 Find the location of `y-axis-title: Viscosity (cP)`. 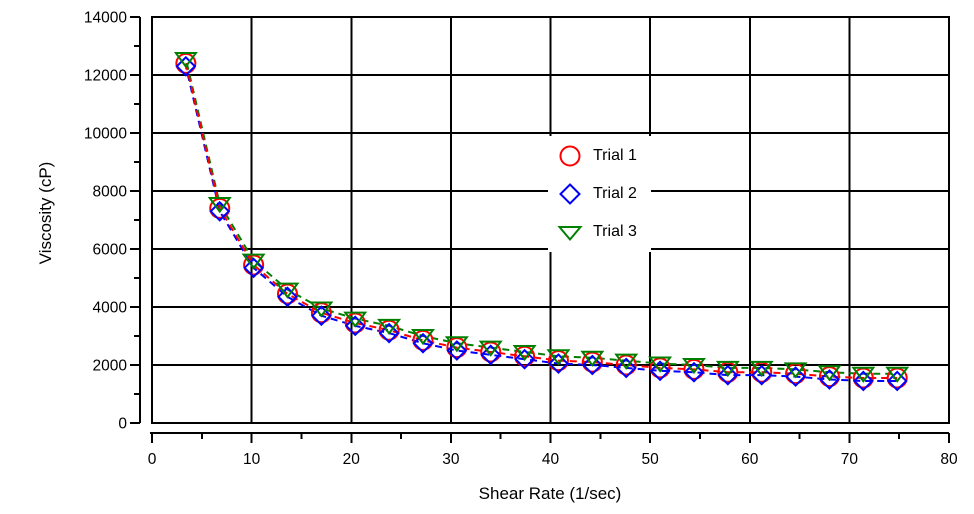

y-axis-title: Viscosity (cP) is located at coordinates (45, 213).